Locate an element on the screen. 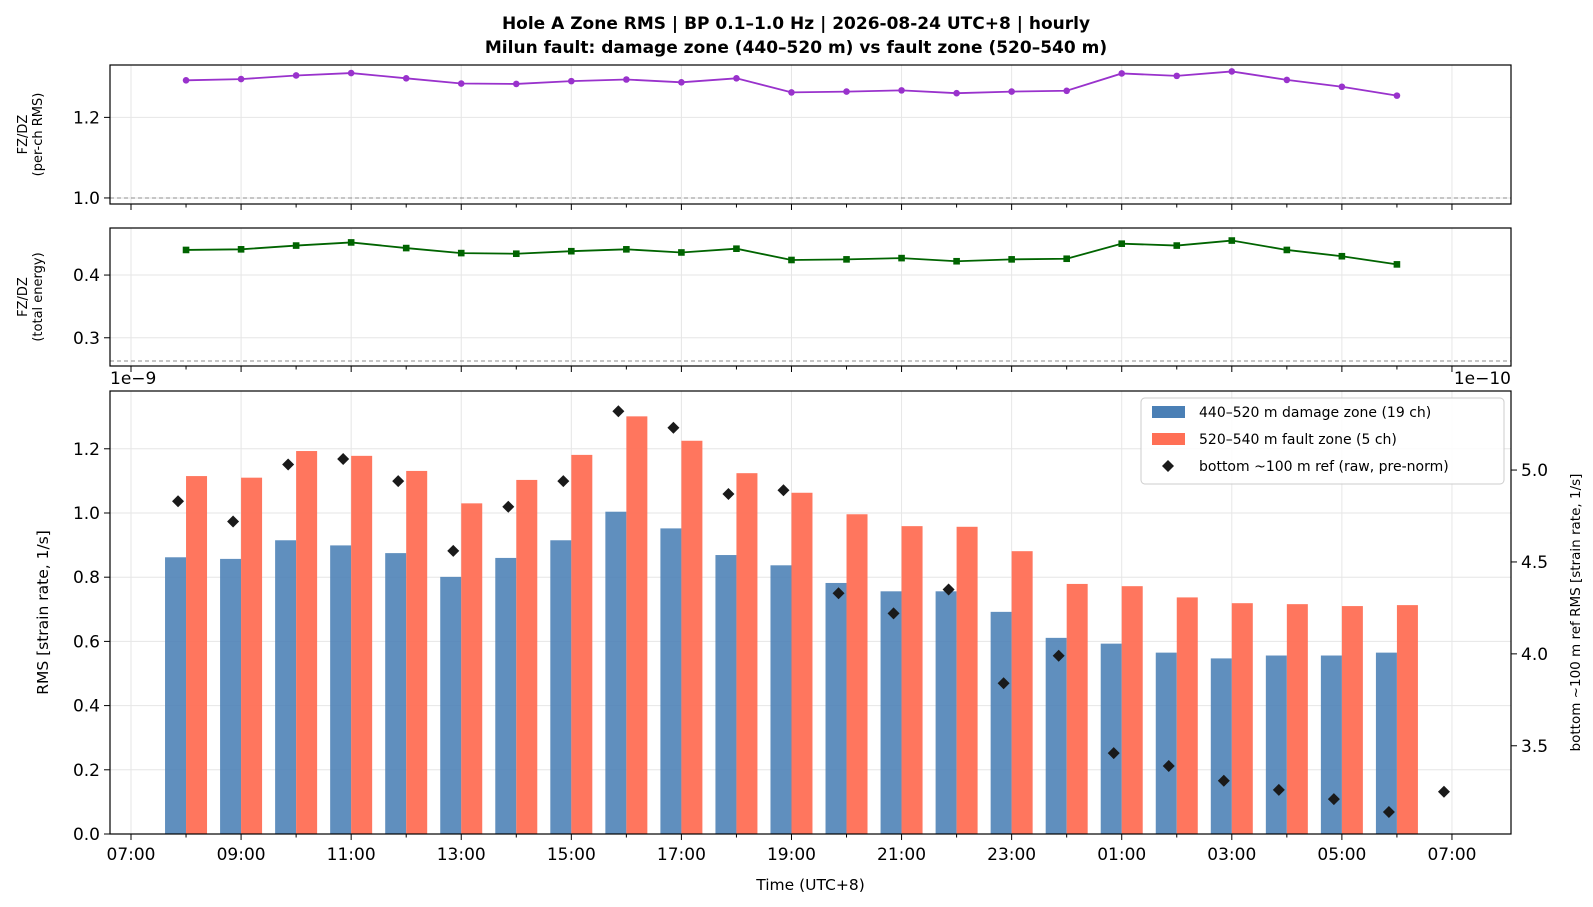  legend-label-damage-zone: 440–520 m damage zone (19 ch) is located at coordinates (1315, 413).